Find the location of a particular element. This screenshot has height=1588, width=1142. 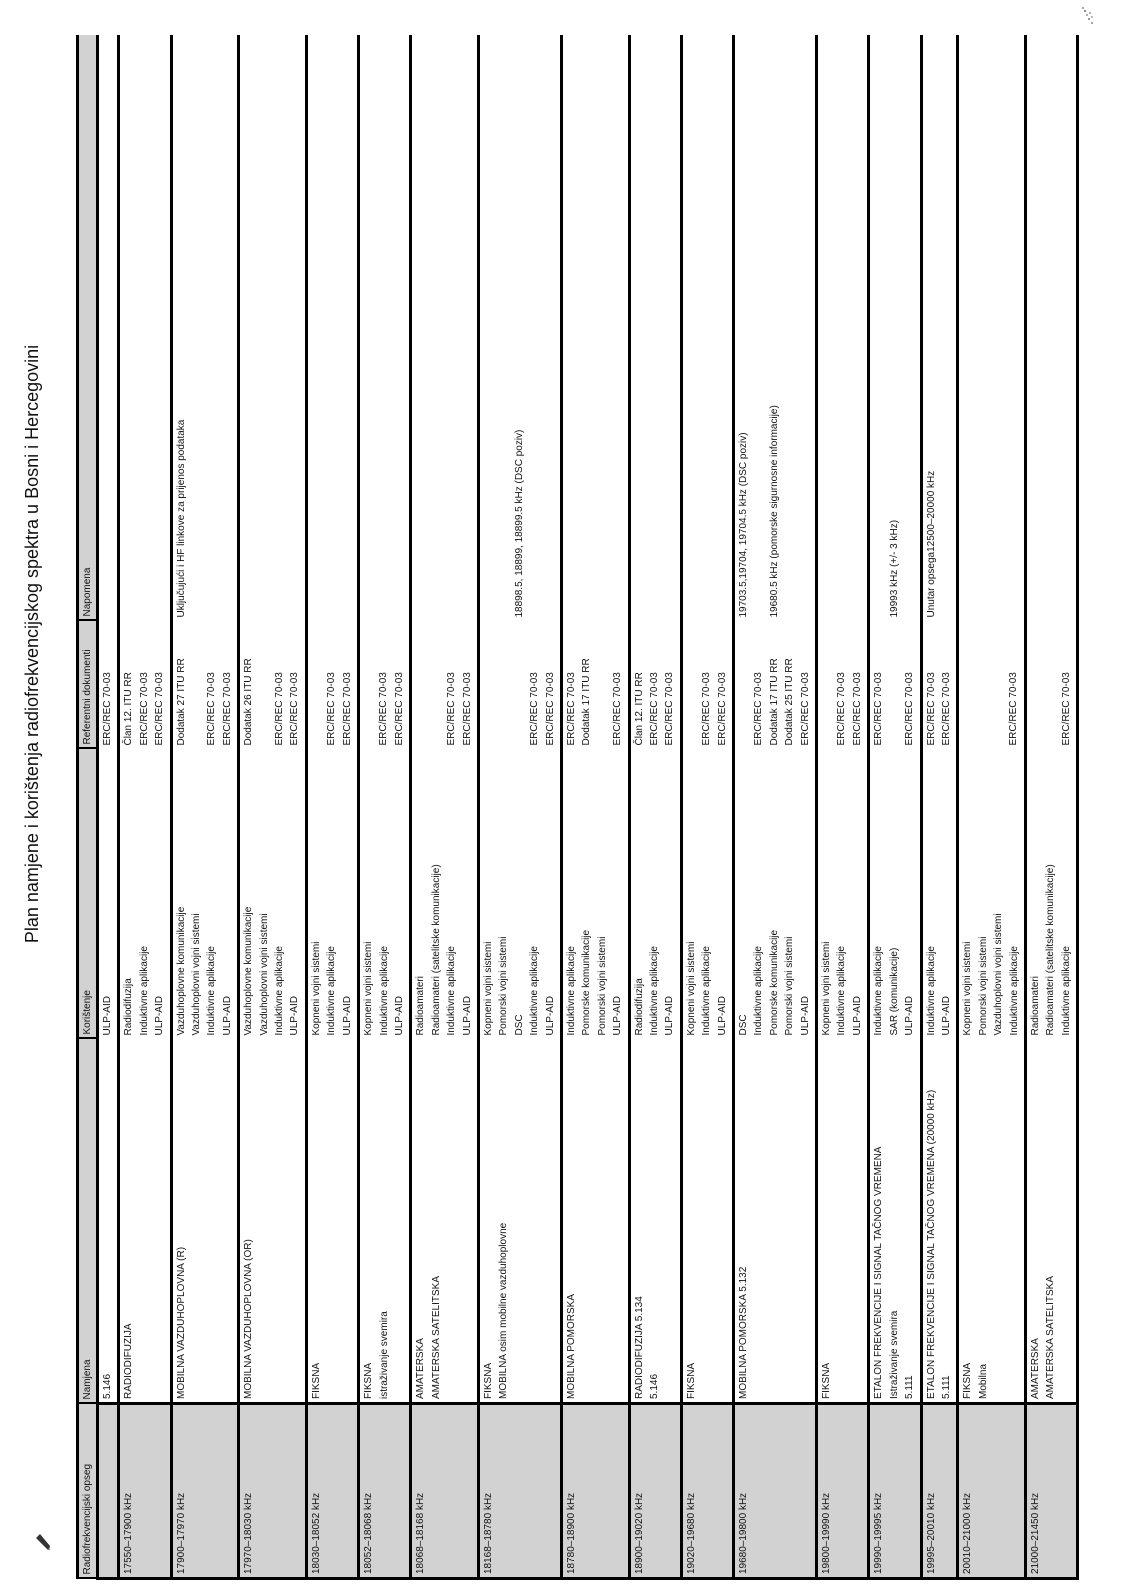

header-namjena: Namjena is located at coordinates (87, 1221).